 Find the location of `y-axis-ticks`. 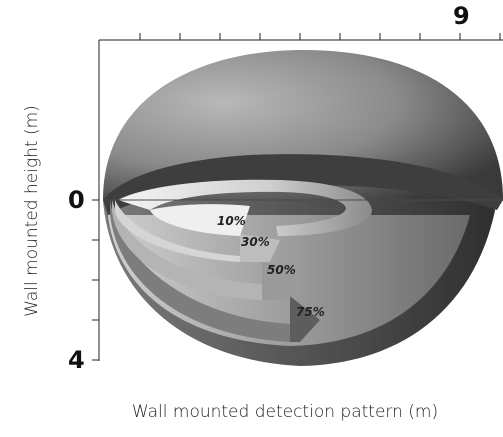

y-axis-ticks is located at coordinates (95, 280).